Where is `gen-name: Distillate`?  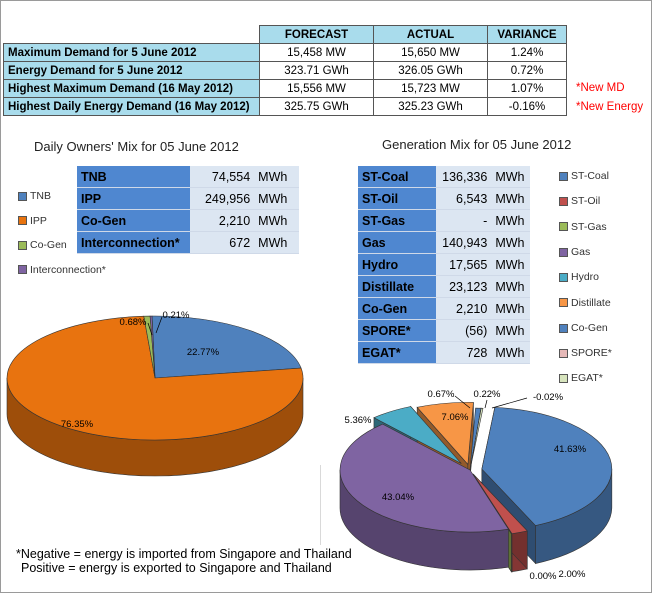
gen-name: Distillate is located at coordinates (397, 286).